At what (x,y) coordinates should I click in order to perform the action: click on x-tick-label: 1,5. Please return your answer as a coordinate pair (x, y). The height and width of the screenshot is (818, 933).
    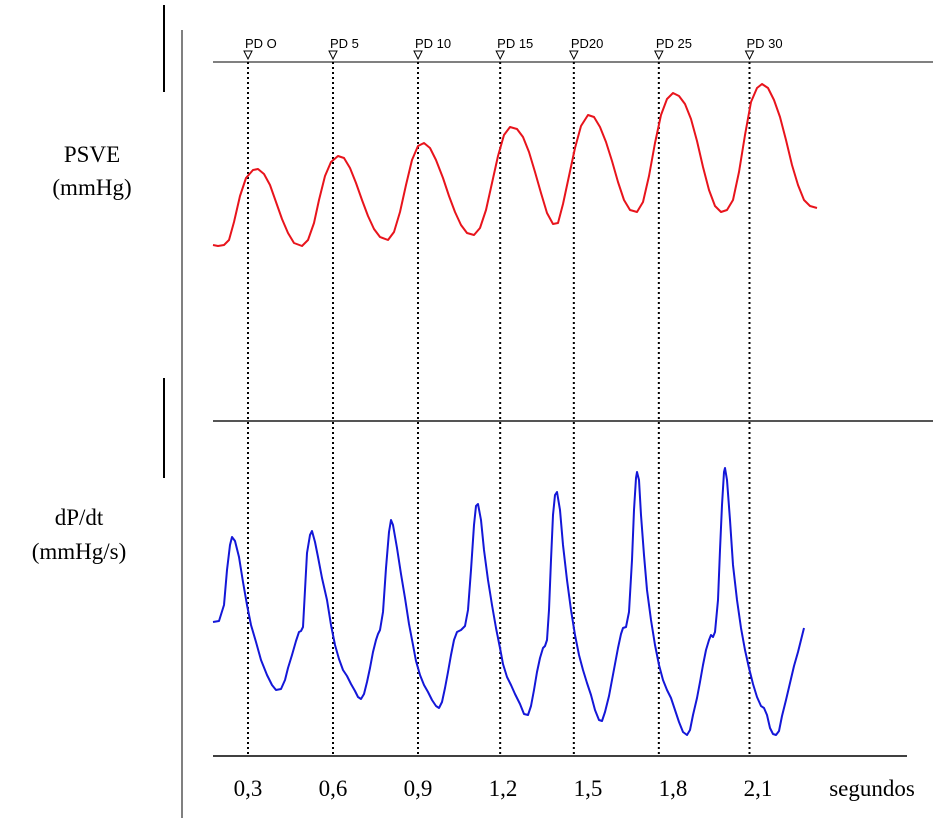
    Looking at the image, I should click on (588, 788).